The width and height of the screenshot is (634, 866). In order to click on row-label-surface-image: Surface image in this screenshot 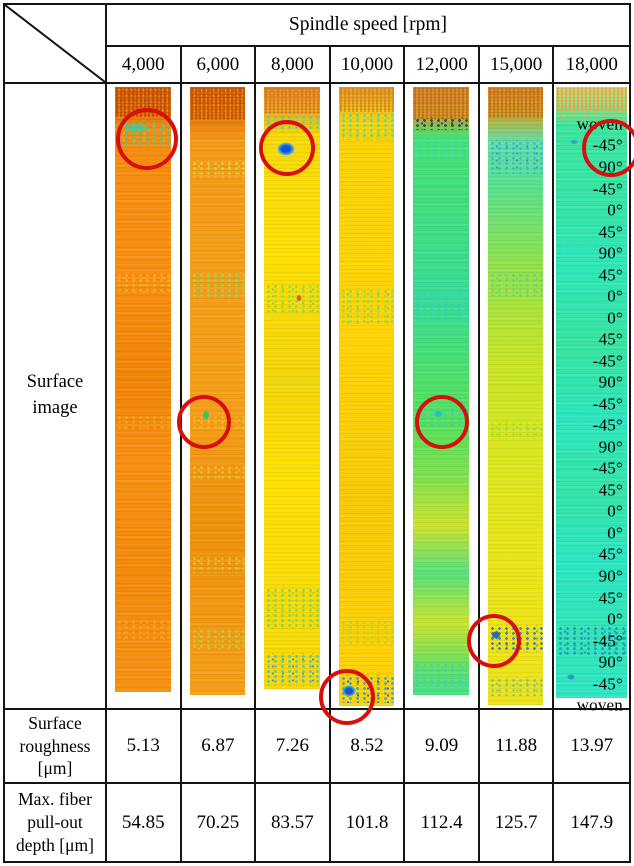, I will do `click(56, 397)`.